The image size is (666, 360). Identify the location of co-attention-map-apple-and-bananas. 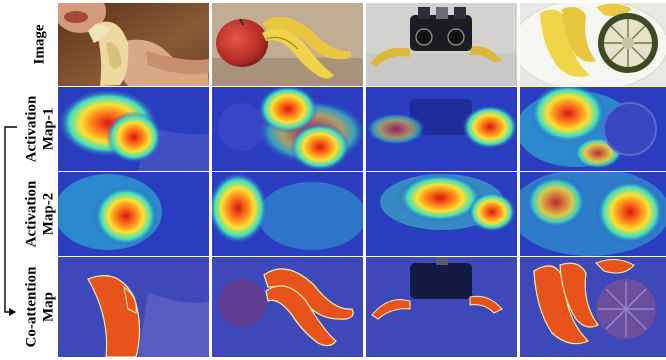
(287, 307).